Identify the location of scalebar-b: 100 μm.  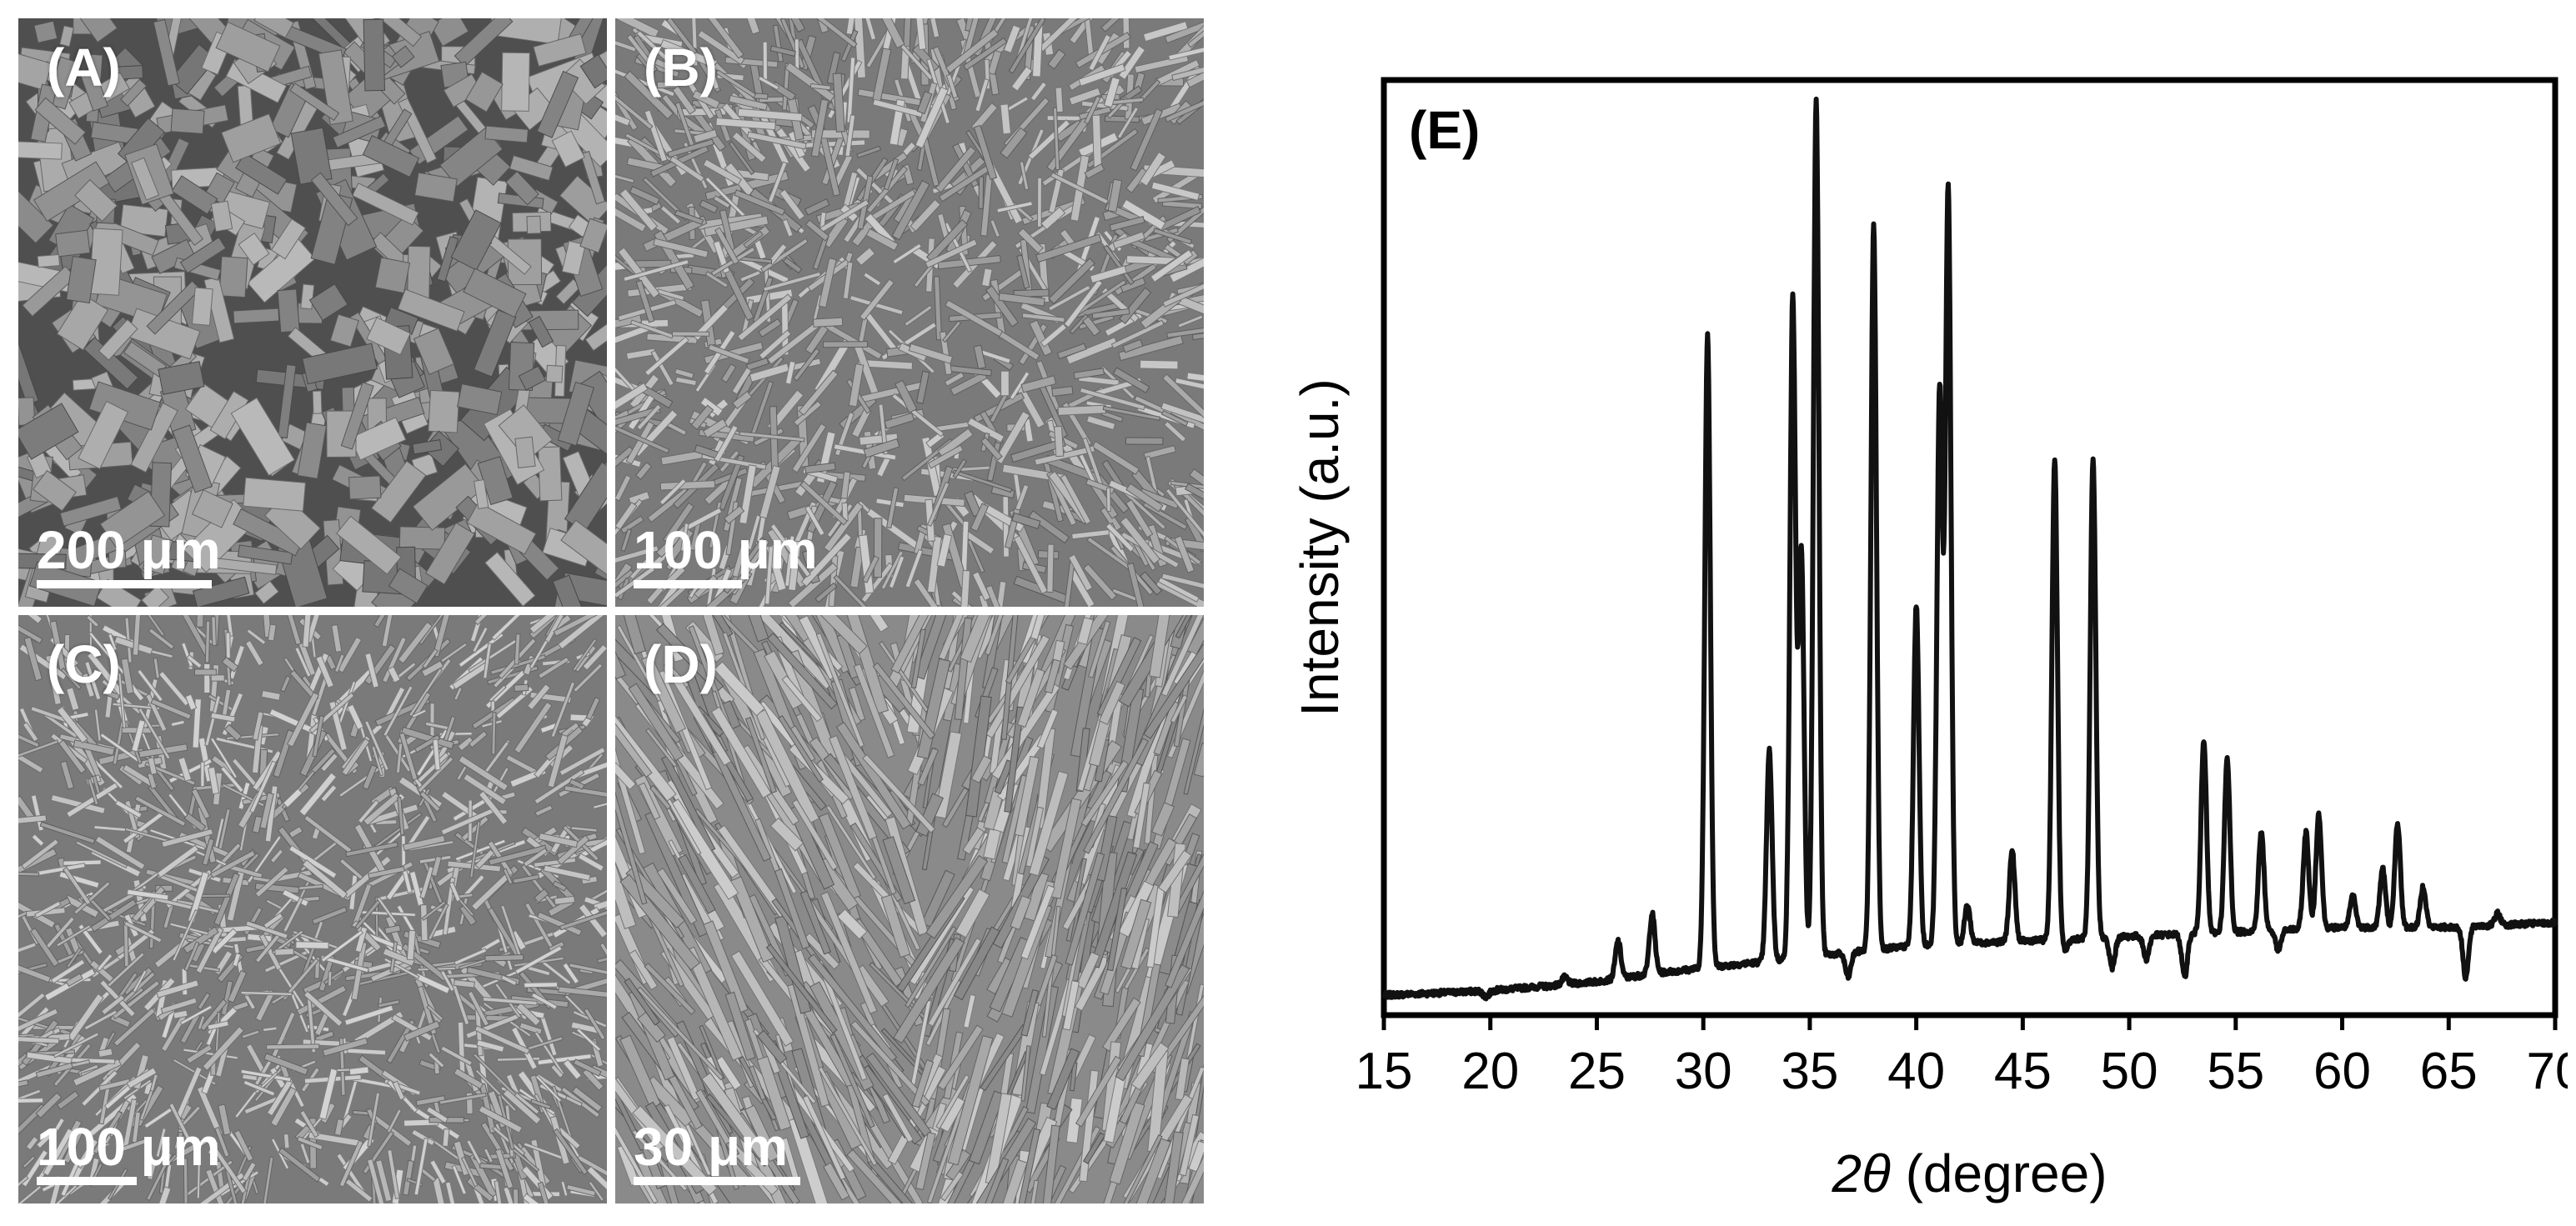
(726, 555).